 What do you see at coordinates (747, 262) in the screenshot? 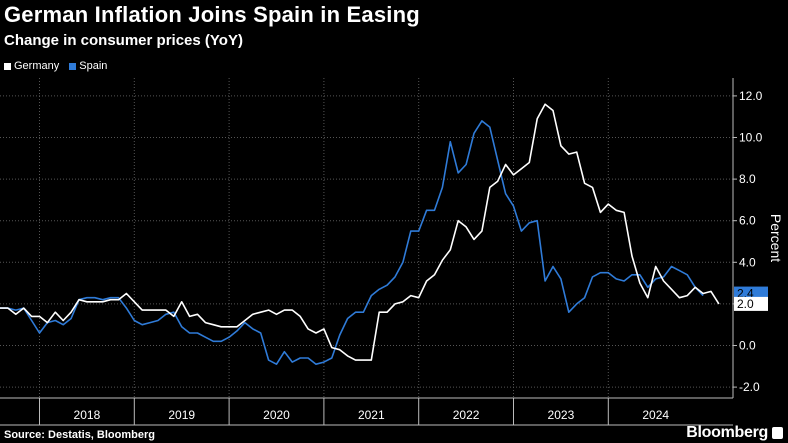
I see `y-tick-label: 4.0` at bounding box center [747, 262].